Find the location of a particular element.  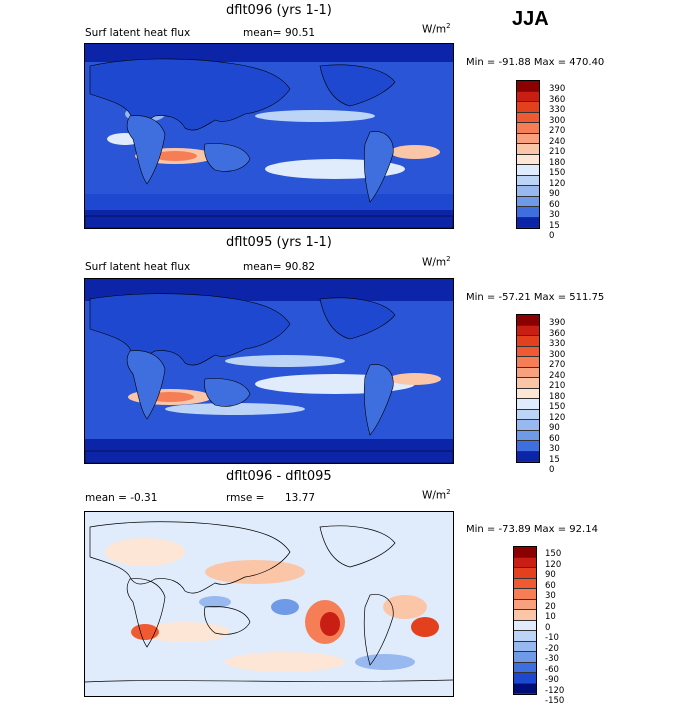

panel2-minmax: Min = -57.21 Max = 511.75 is located at coordinates (535, 297).